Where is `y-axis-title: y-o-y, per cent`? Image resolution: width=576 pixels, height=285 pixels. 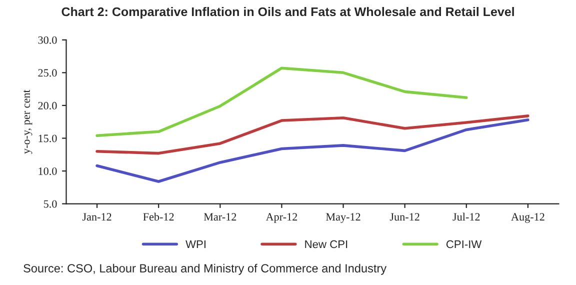
y-axis-title: y-o-y, per cent is located at coordinates (28, 122).